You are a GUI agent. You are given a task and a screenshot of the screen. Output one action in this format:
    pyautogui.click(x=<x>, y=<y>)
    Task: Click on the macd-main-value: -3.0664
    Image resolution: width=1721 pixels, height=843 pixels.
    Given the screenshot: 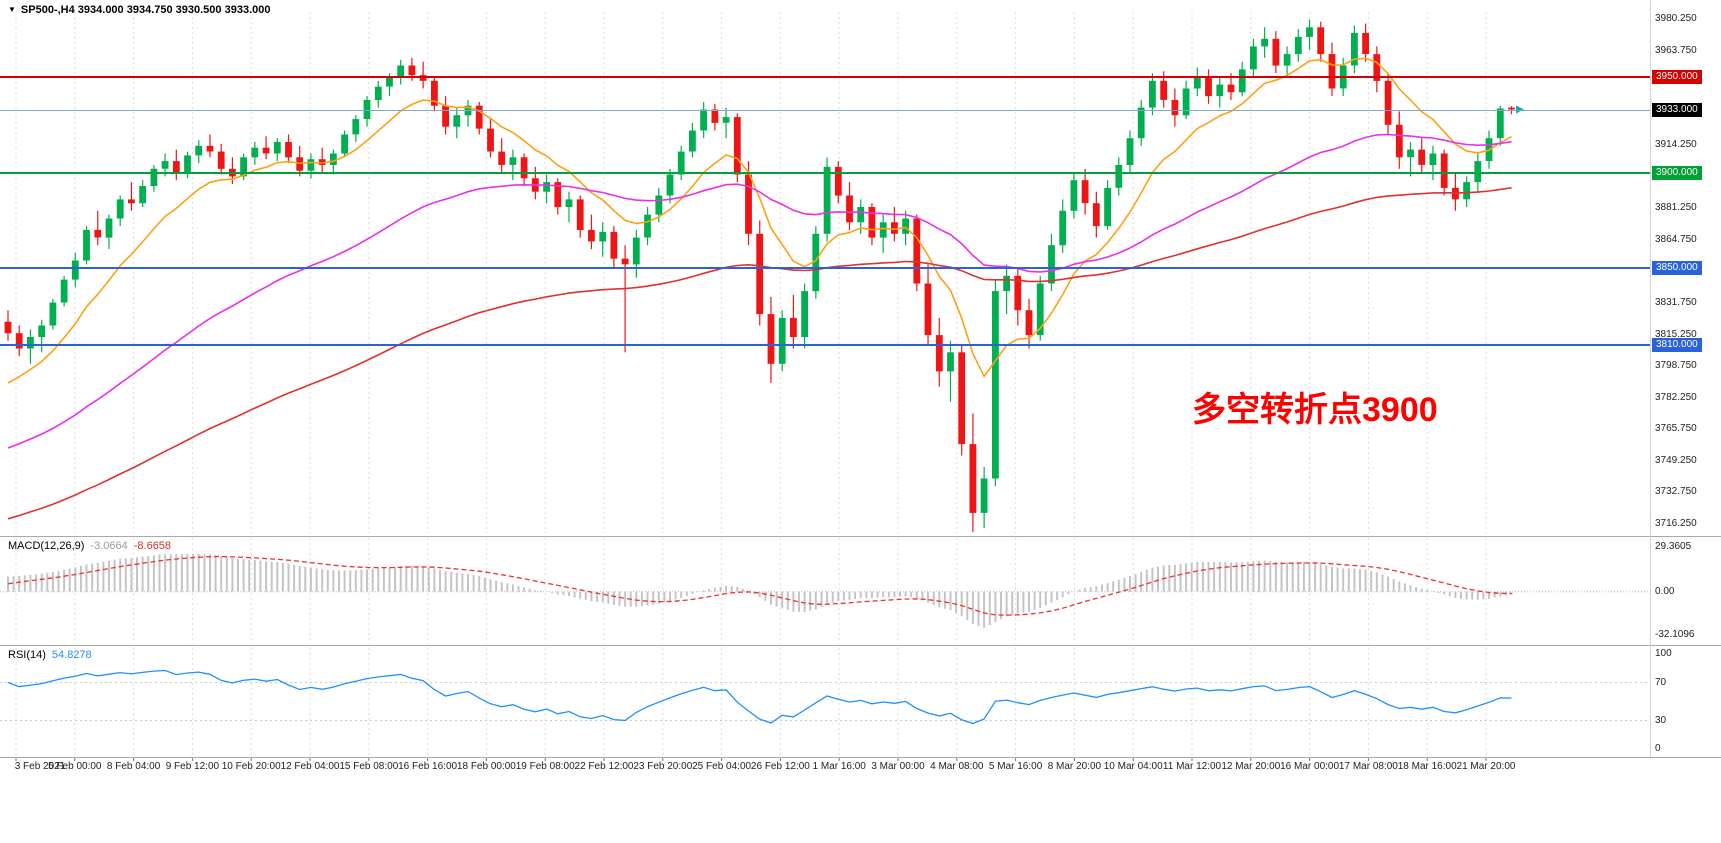 What is the action you would take?
    pyautogui.click(x=109, y=546)
    